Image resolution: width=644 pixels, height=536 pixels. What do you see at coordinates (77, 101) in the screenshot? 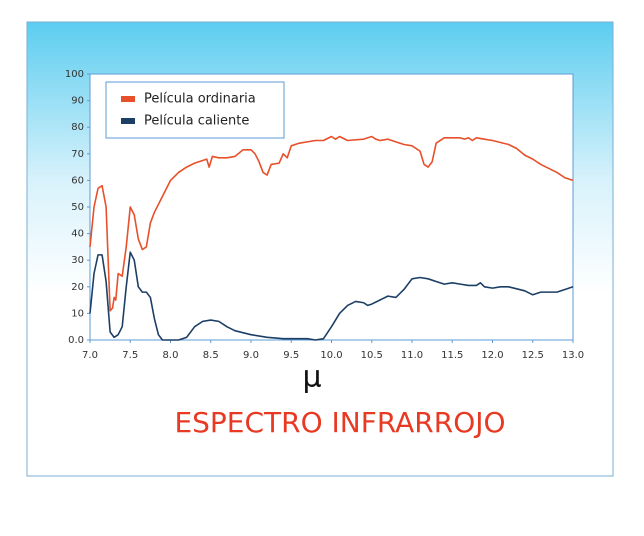
I see `y-tick-label: 90` at bounding box center [77, 101].